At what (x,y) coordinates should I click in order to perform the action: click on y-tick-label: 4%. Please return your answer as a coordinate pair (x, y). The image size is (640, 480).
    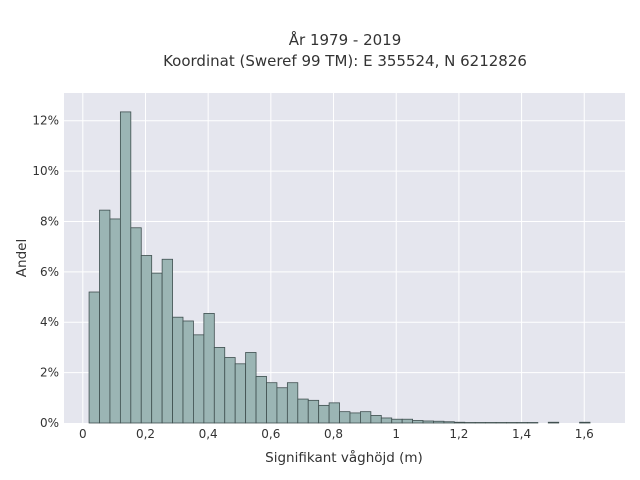
    Looking at the image, I should click on (49, 322).